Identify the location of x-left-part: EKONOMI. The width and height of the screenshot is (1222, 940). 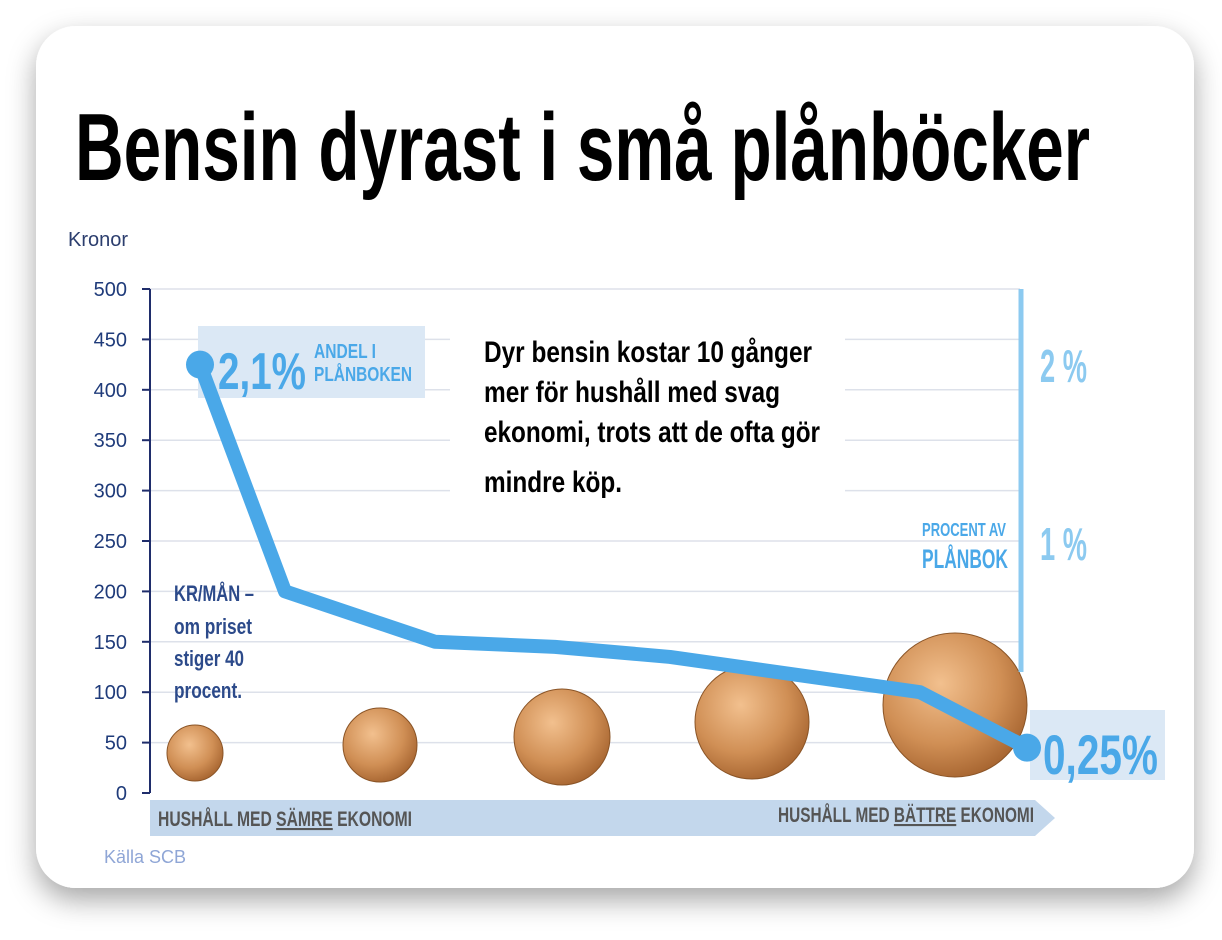
(372, 819).